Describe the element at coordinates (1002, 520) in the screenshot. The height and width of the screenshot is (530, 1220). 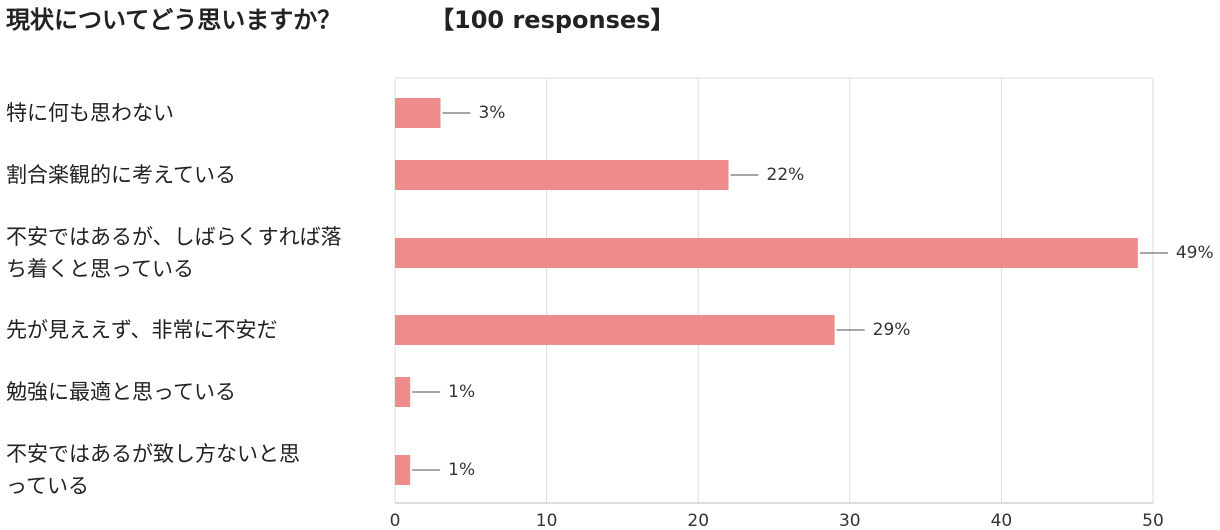
I see `x-tick-label: 40` at that location.